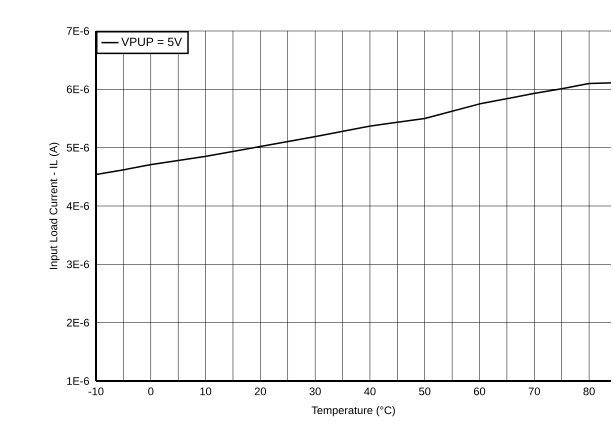 The width and height of the screenshot is (613, 436). I want to click on x-tick-label: 40, so click(370, 392).